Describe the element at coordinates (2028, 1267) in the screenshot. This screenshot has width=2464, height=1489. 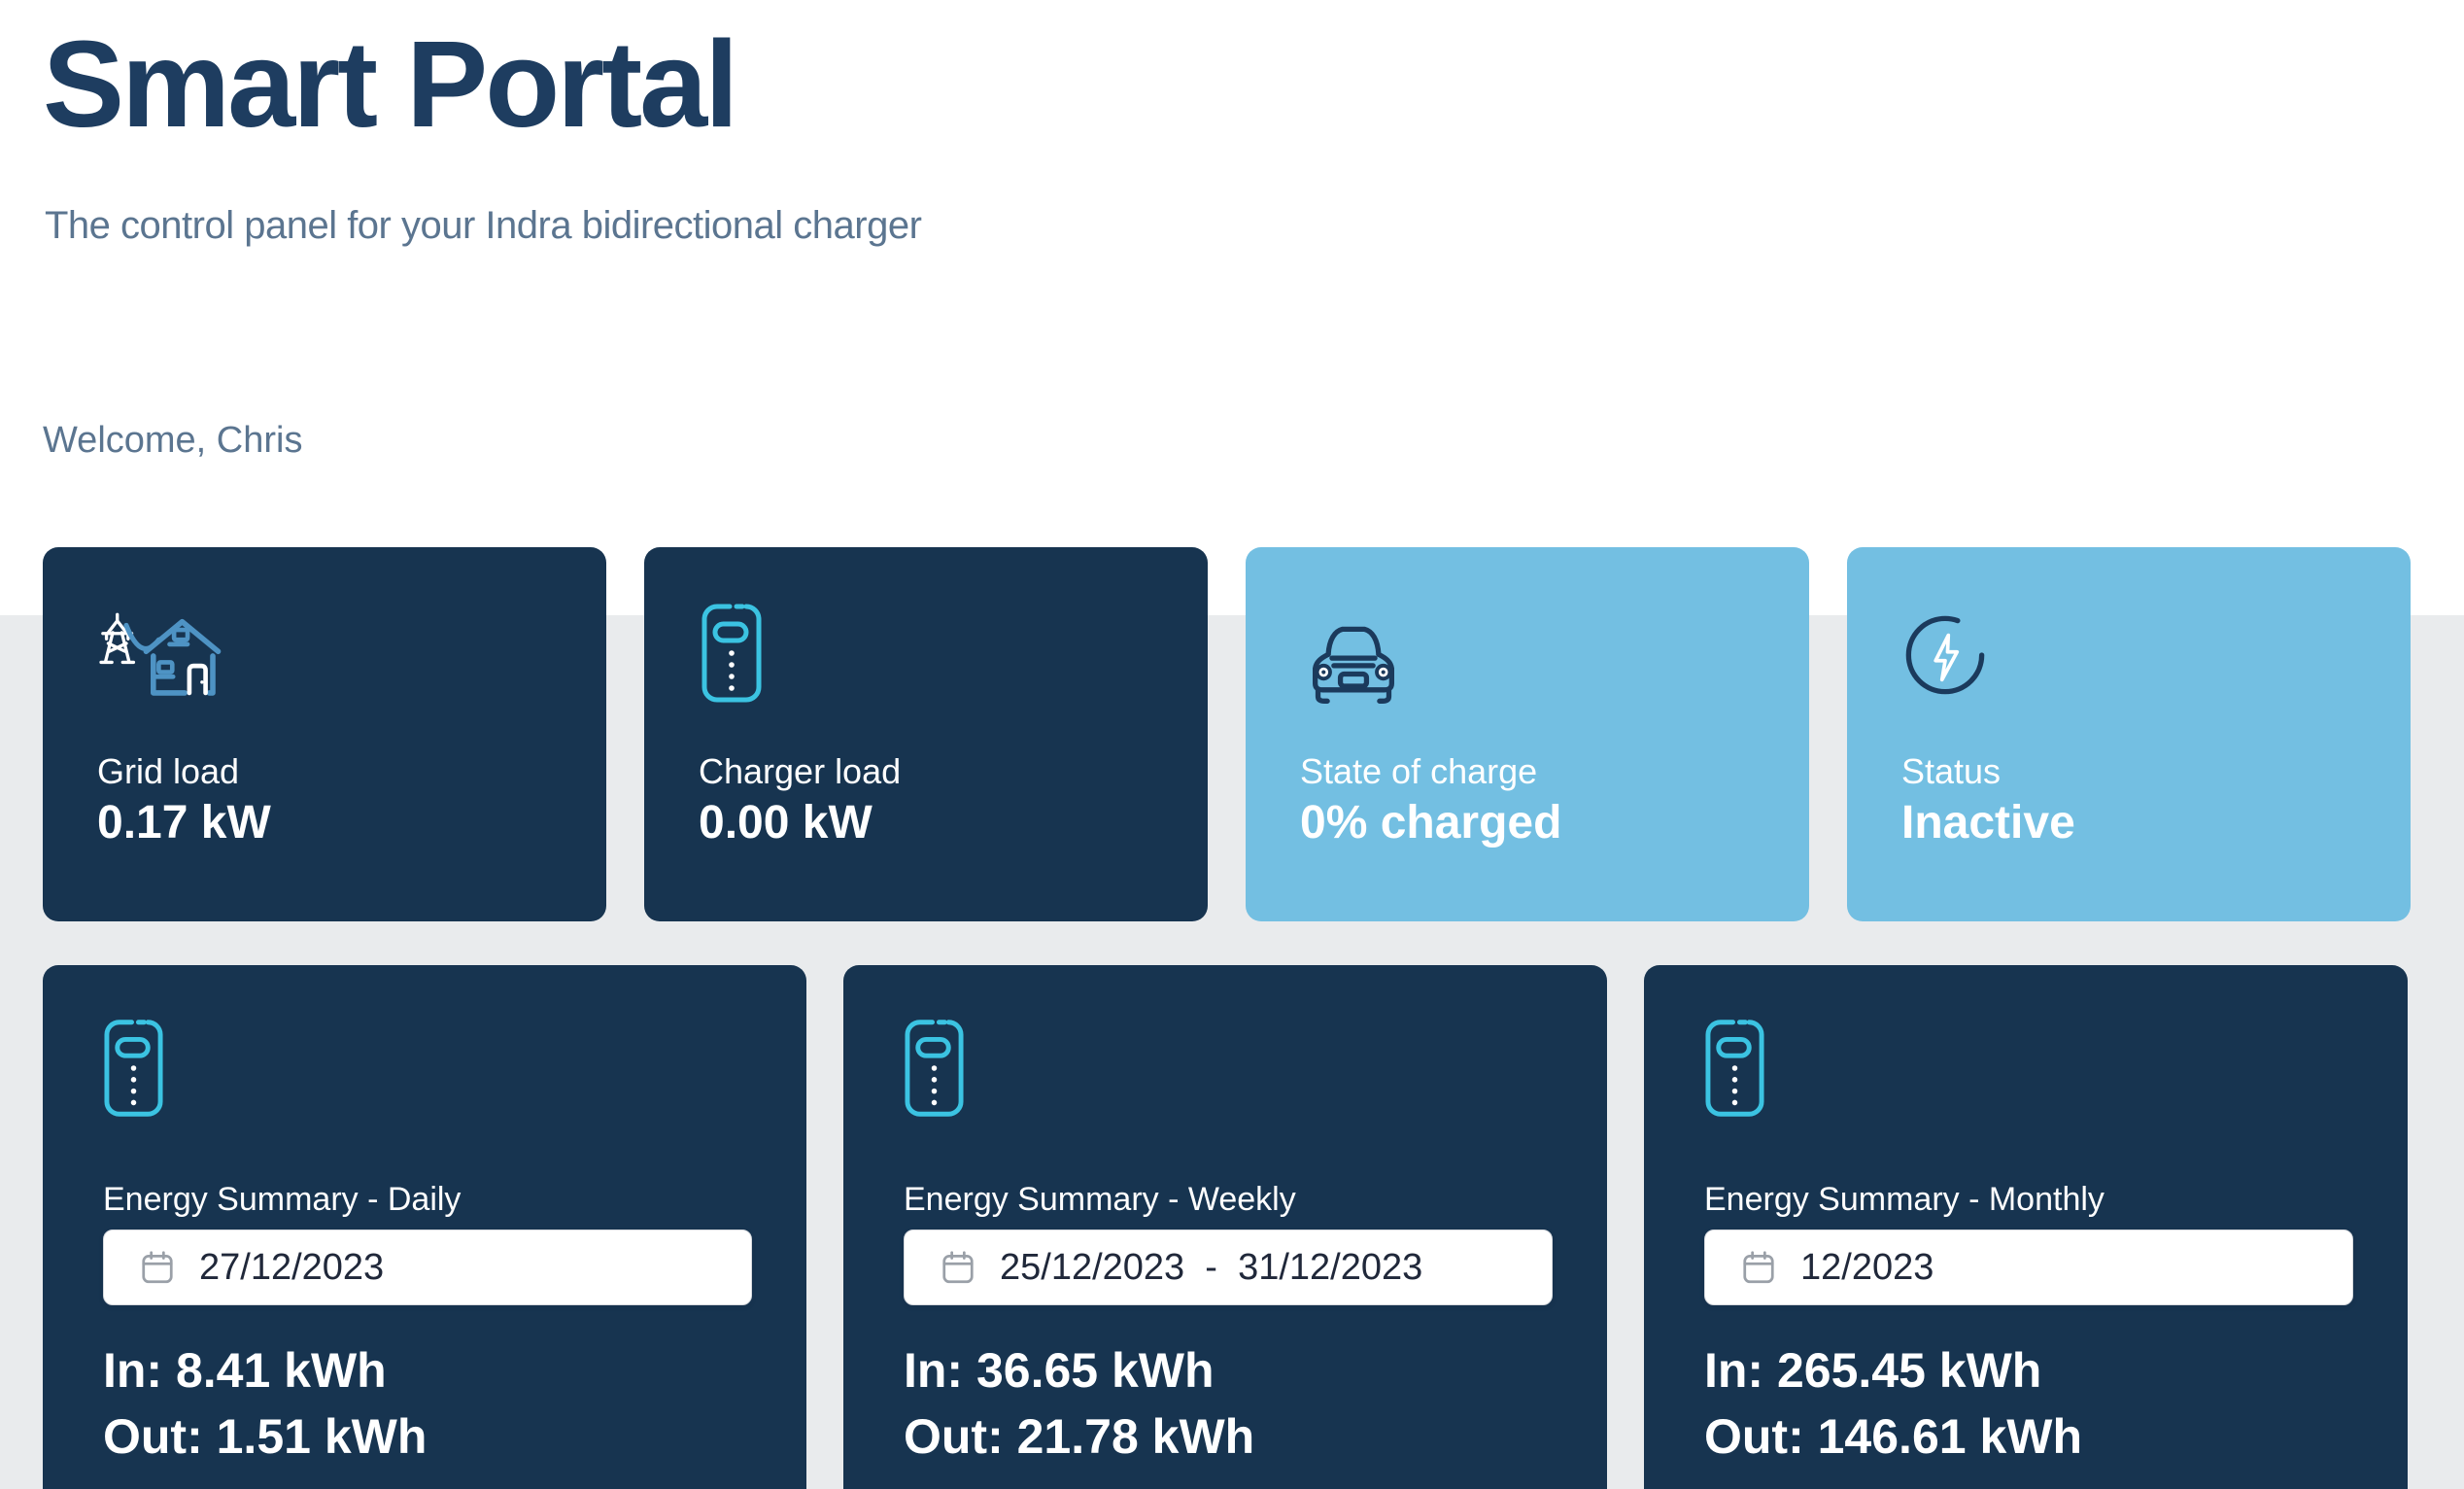
I see `month-input: 12/2023` at that location.